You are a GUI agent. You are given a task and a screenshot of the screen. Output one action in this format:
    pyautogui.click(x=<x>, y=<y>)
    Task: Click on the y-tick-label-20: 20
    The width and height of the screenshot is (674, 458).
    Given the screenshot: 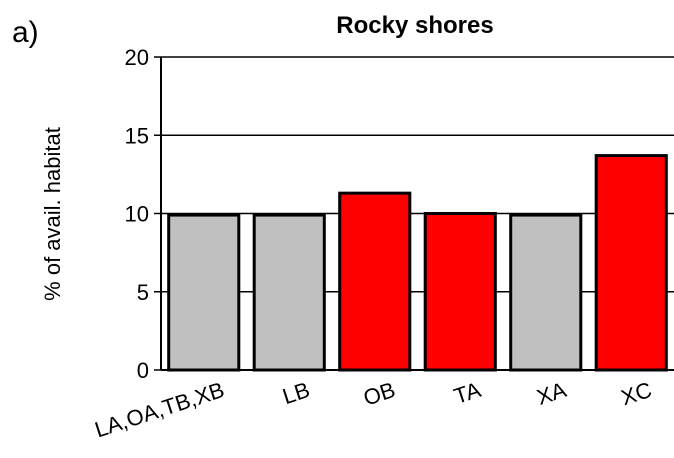 What is the action you would take?
    pyautogui.click(x=137, y=57)
    